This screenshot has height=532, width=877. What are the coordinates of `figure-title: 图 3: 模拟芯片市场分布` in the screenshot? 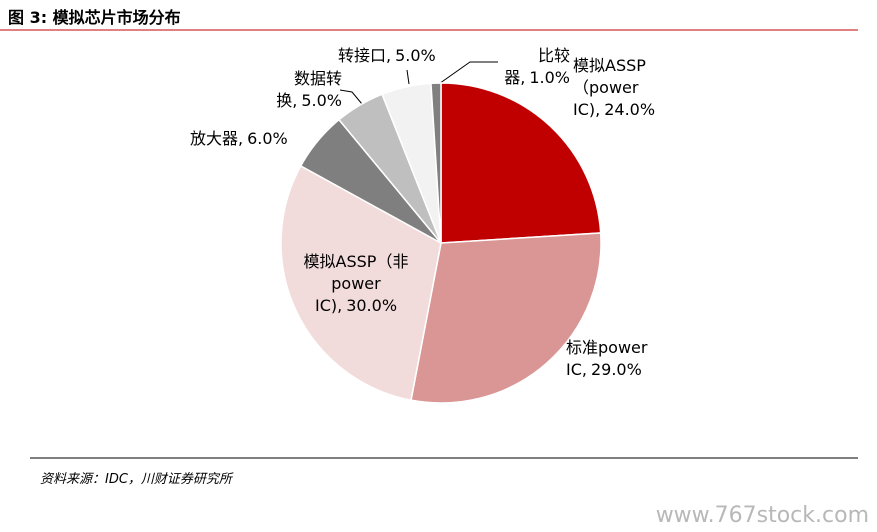 It's located at (94, 17).